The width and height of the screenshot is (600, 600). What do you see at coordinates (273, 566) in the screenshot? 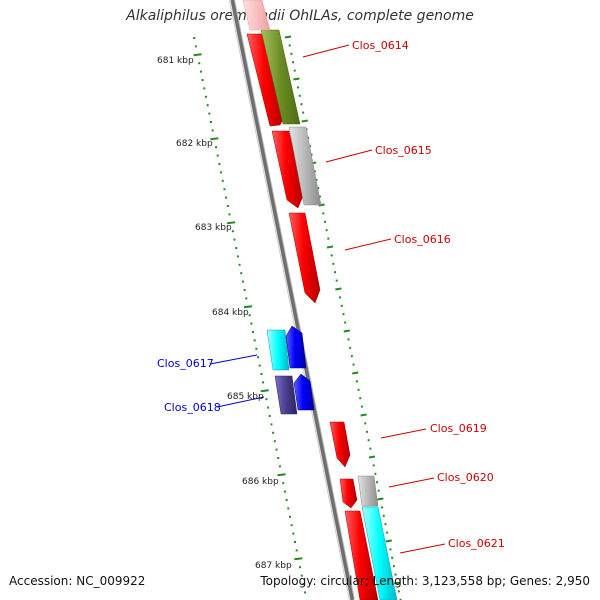
I see `ruler-label-687: 687 kbp` at bounding box center [273, 566].